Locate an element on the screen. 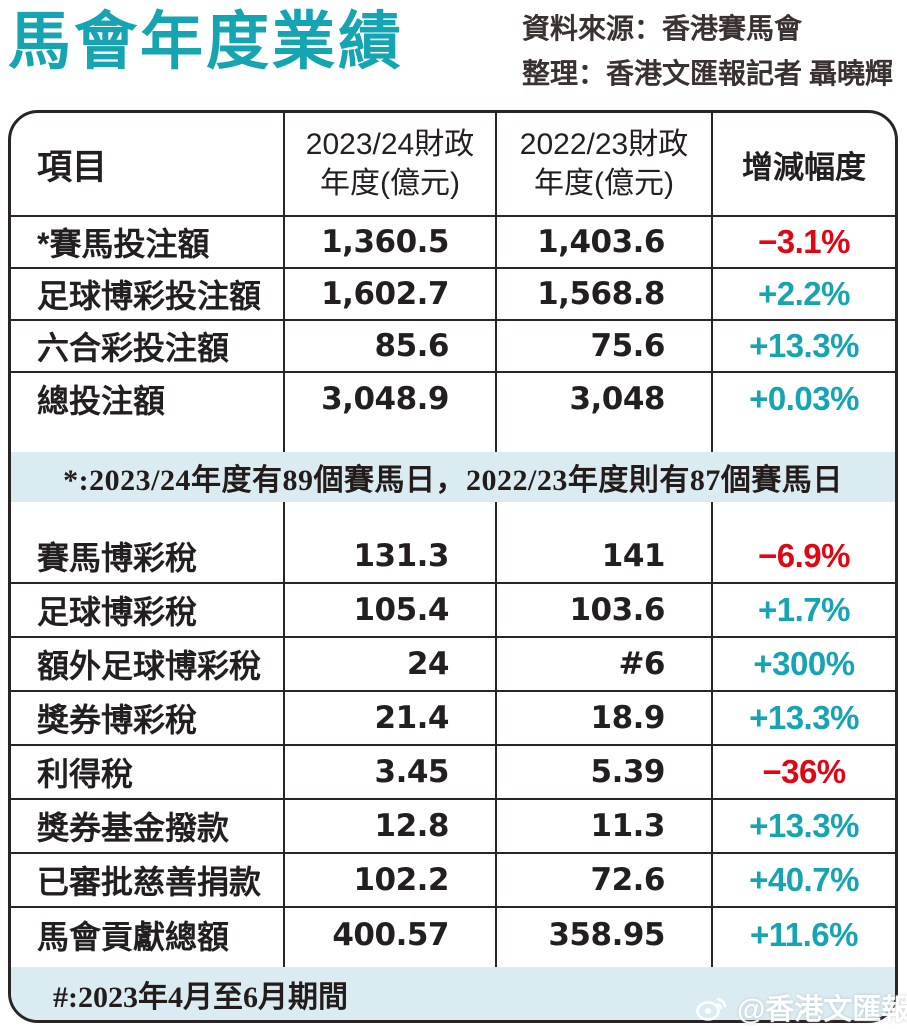 The height and width of the screenshot is (1029, 907). row-label: 馬會貢獻總額 is located at coordinates (148, 935).